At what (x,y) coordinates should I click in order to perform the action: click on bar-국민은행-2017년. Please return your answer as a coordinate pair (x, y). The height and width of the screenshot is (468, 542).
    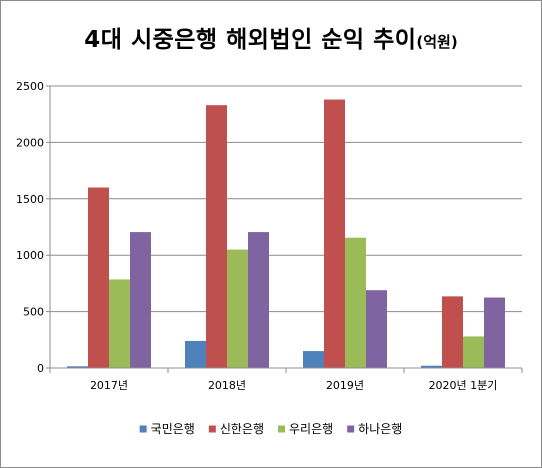
    Looking at the image, I should click on (77, 367).